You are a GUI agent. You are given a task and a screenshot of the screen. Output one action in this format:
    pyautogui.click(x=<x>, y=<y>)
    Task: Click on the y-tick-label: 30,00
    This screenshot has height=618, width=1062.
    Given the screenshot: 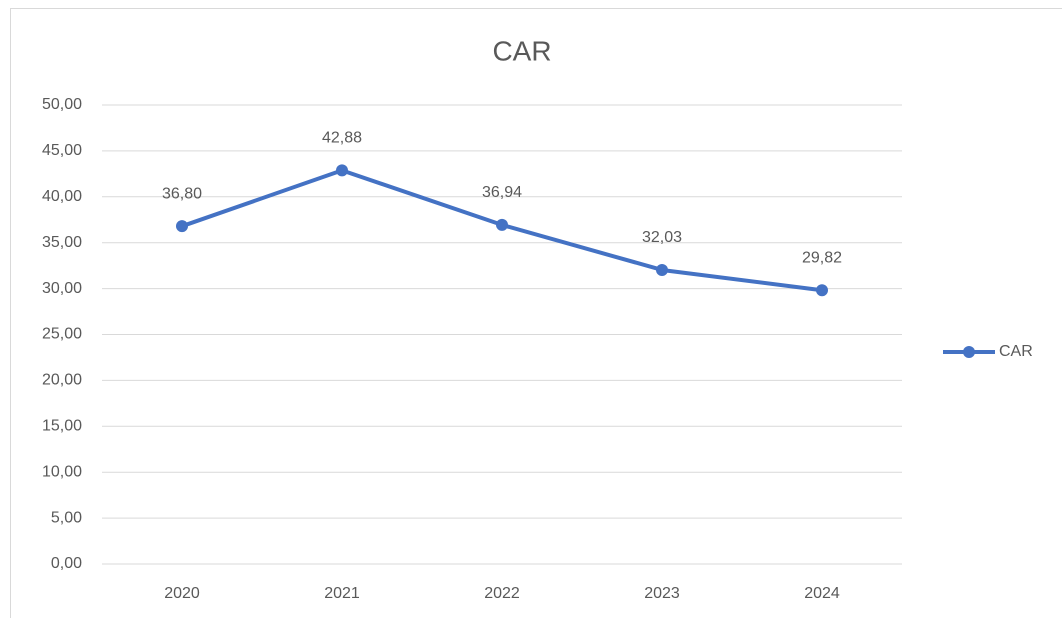 What is the action you would take?
    pyautogui.click(x=62, y=288)
    